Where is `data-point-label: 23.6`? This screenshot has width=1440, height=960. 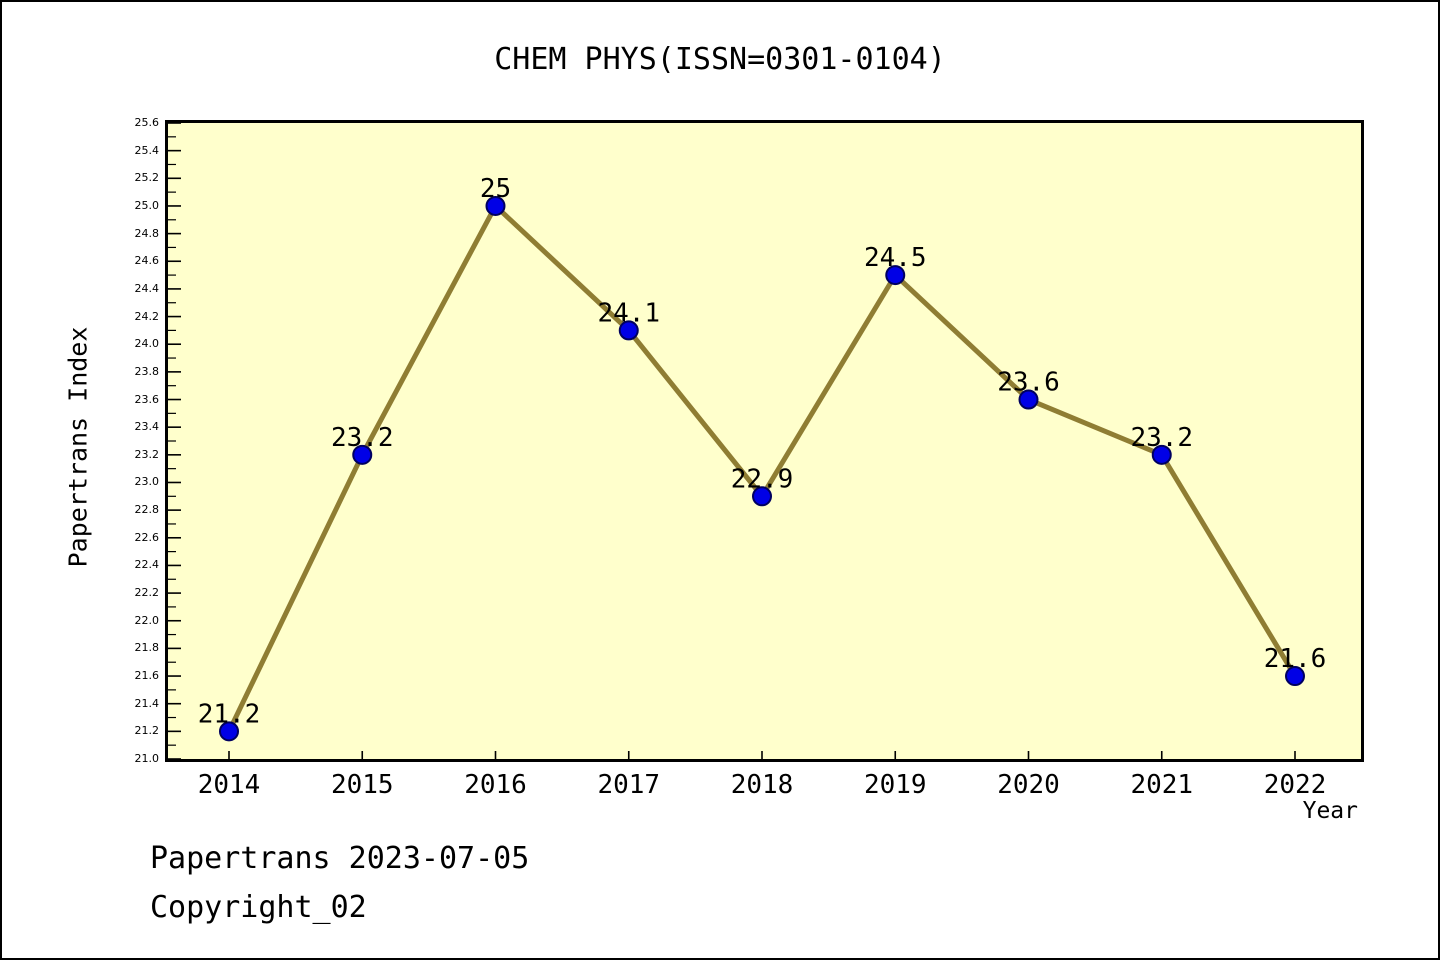
data-point-label: 23.6 is located at coordinates (1028, 383).